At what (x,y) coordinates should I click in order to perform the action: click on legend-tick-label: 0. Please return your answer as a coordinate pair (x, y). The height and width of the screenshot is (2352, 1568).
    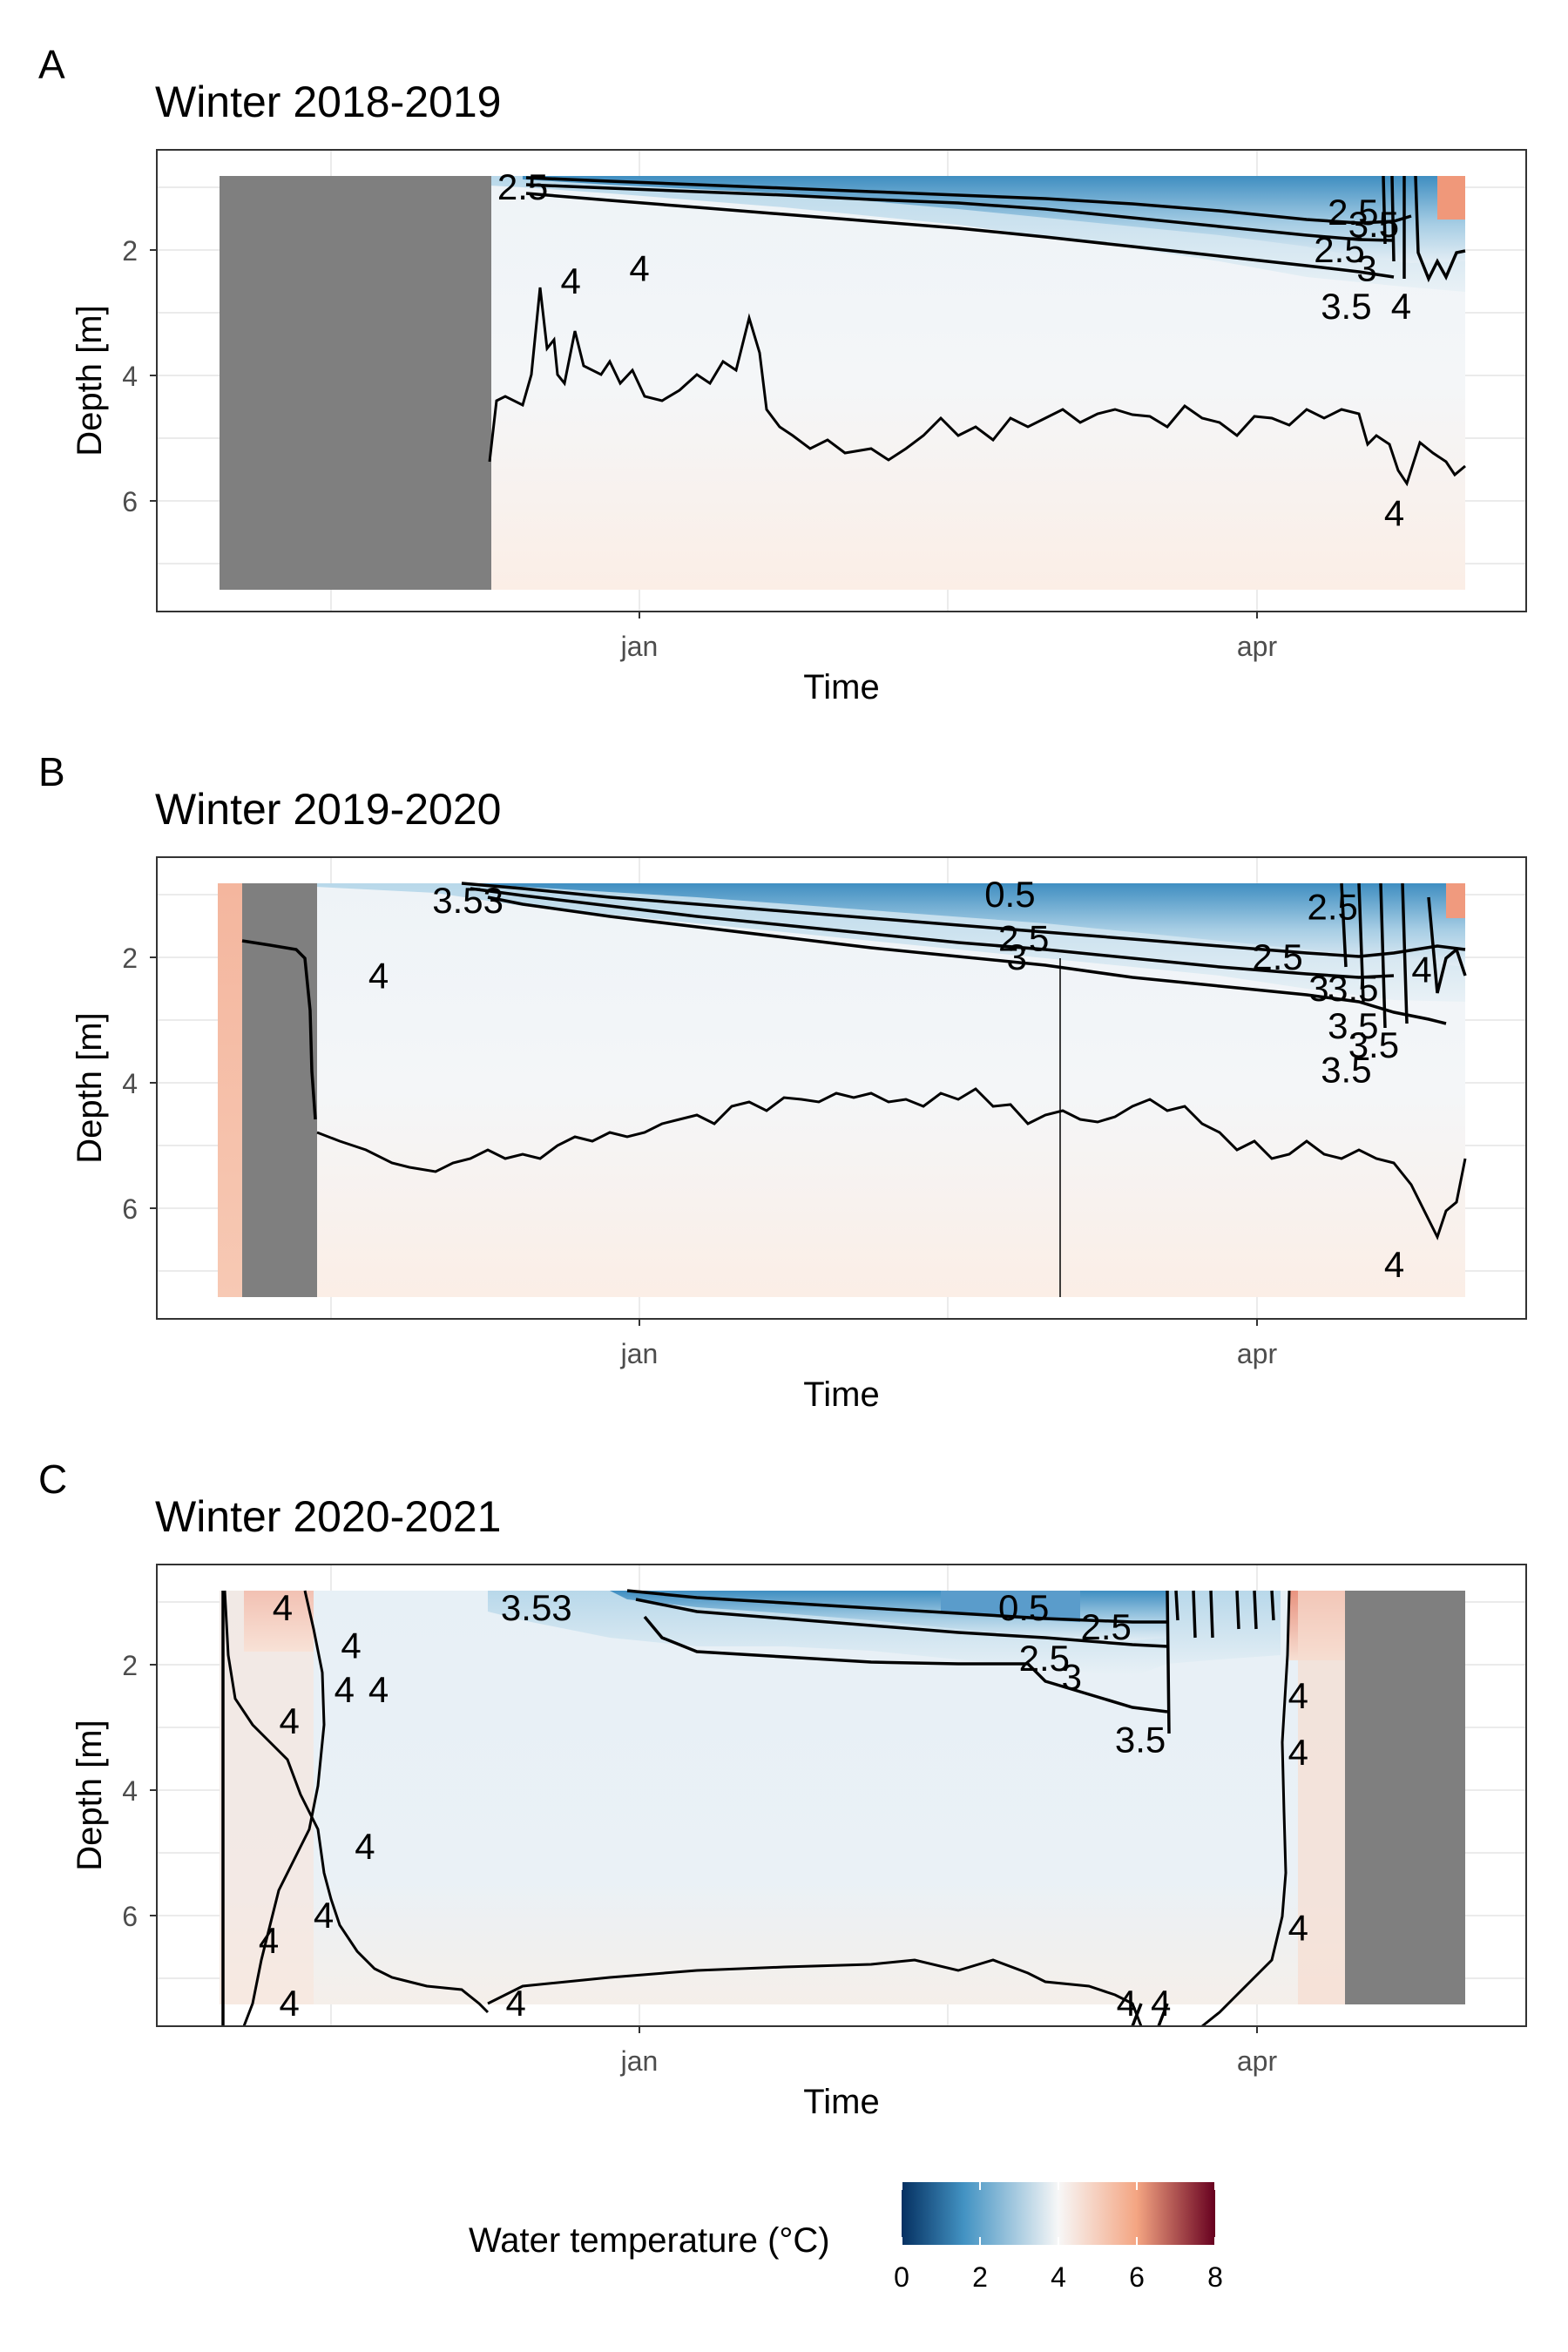
    Looking at the image, I should click on (901, 2277).